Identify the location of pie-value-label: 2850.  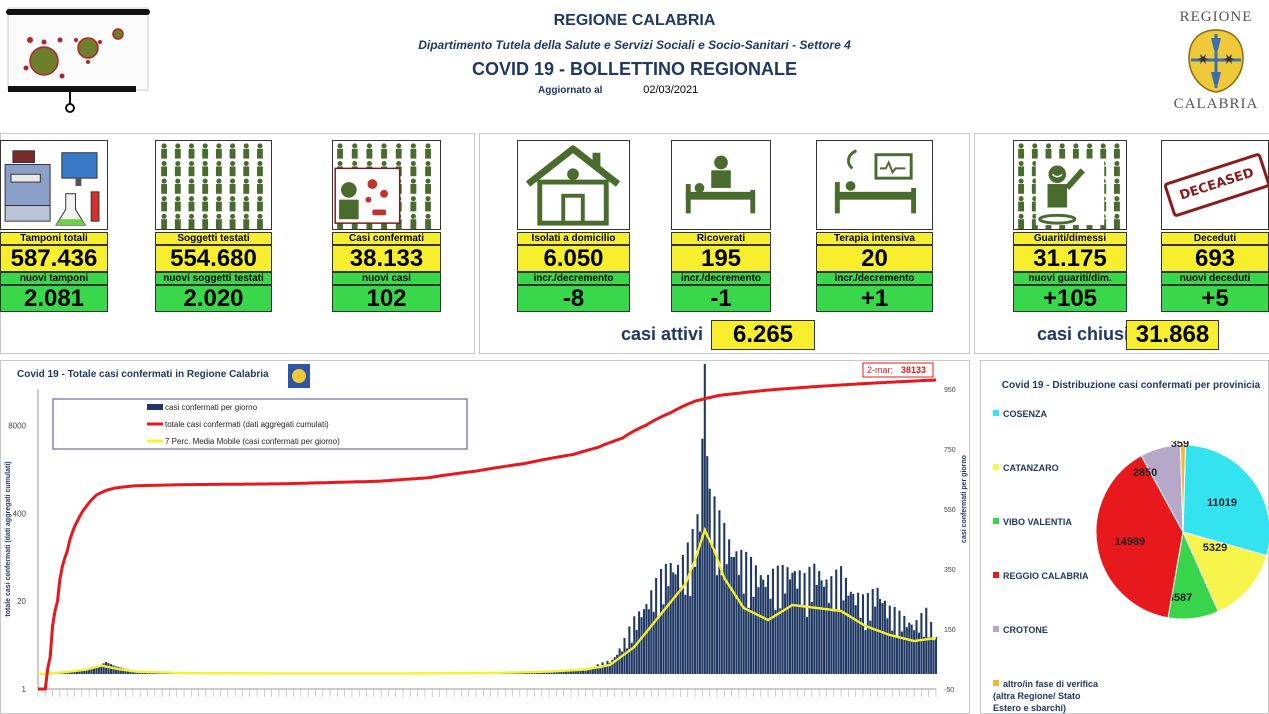
(1145, 473).